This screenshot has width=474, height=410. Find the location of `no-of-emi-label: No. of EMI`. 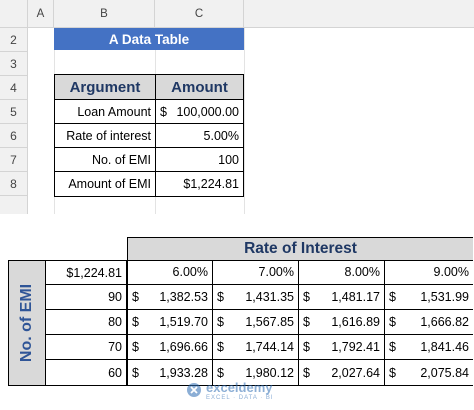

no-of-emi-label: No. of EMI is located at coordinates (26, 323).